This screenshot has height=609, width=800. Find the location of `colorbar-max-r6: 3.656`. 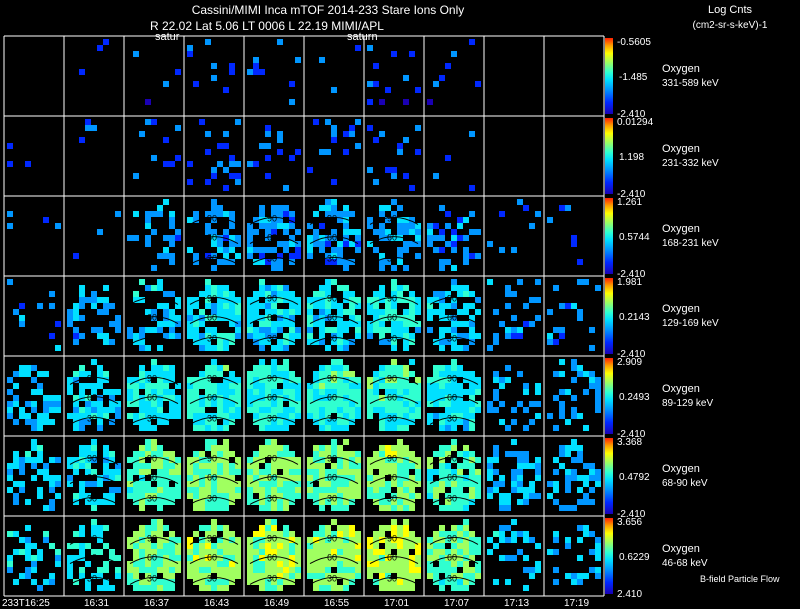

colorbar-max-r6: 3.656 is located at coordinates (629, 522).